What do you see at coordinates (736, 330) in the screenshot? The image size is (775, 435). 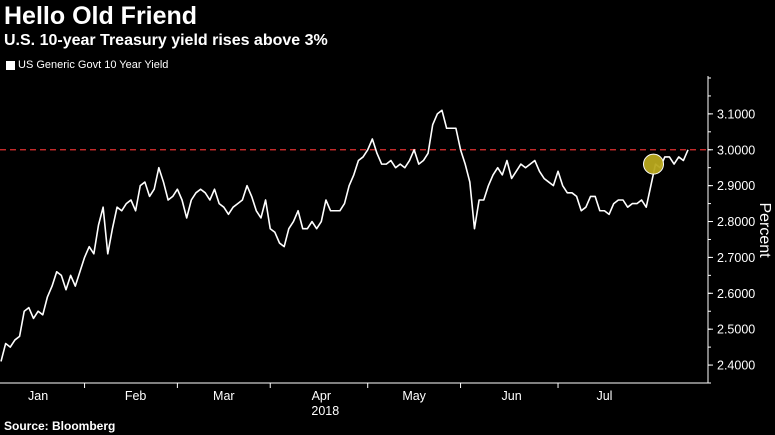 I see `y-tick-label: 2.5000` at bounding box center [736, 330].